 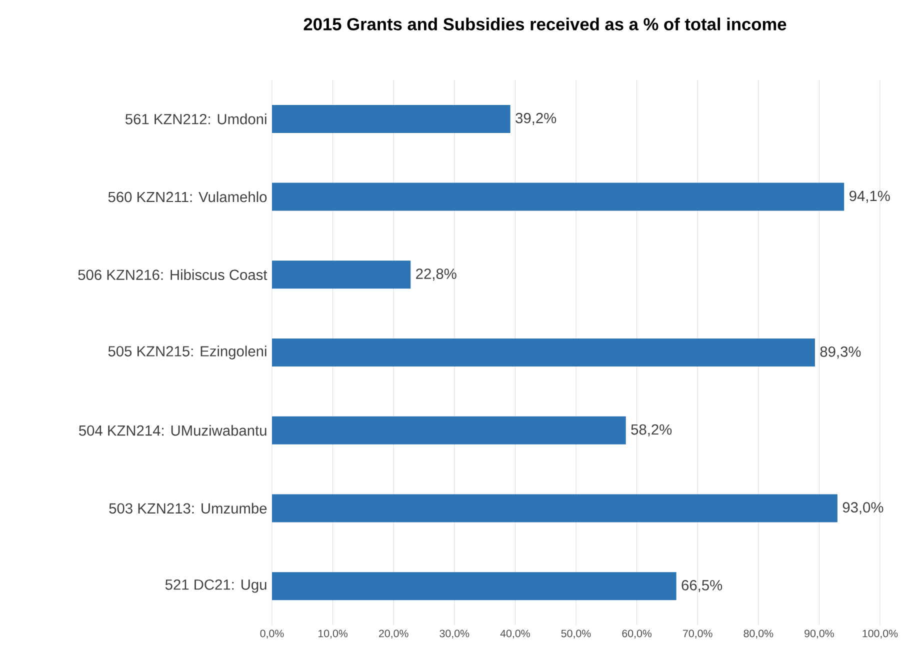 I want to click on x-tick-label: 40,0%, so click(x=515, y=634).